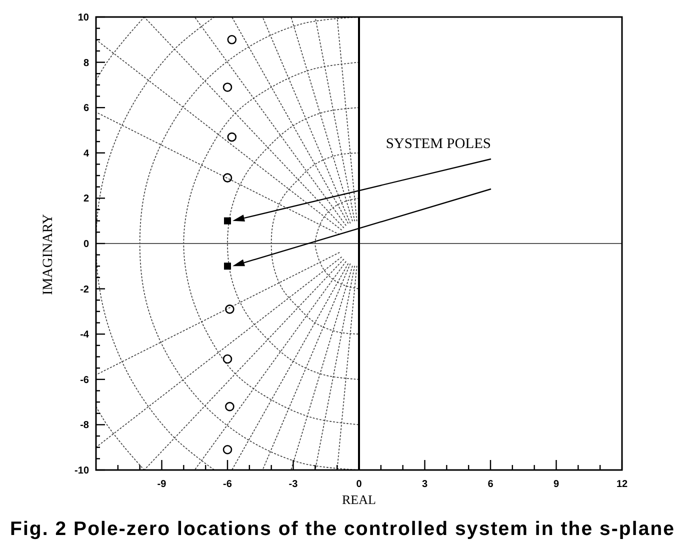  Describe the element at coordinates (359, 499) in the screenshot. I see `x-axis-title: REAL` at that location.